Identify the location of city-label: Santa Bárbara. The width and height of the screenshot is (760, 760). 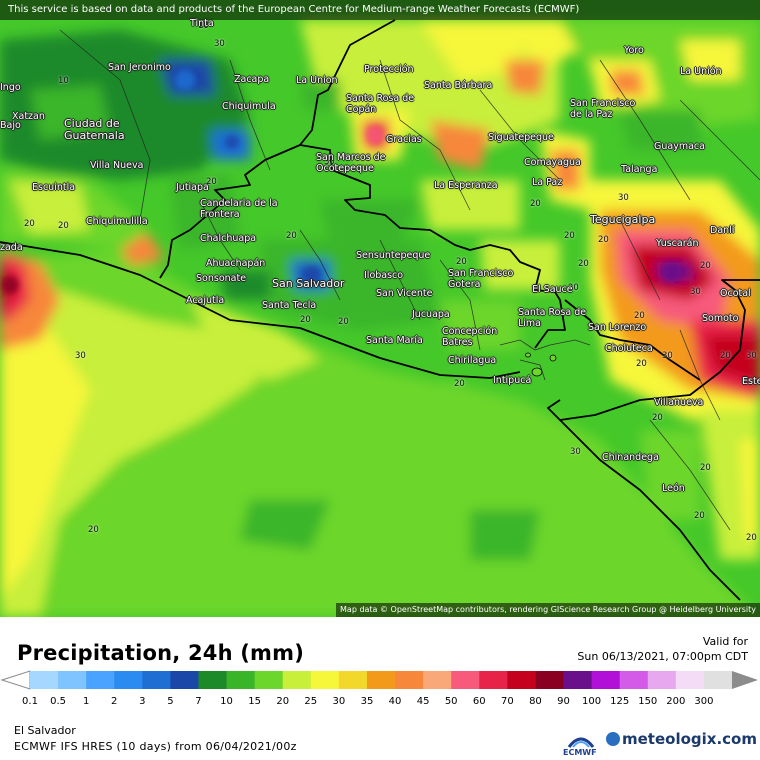
(458, 85).